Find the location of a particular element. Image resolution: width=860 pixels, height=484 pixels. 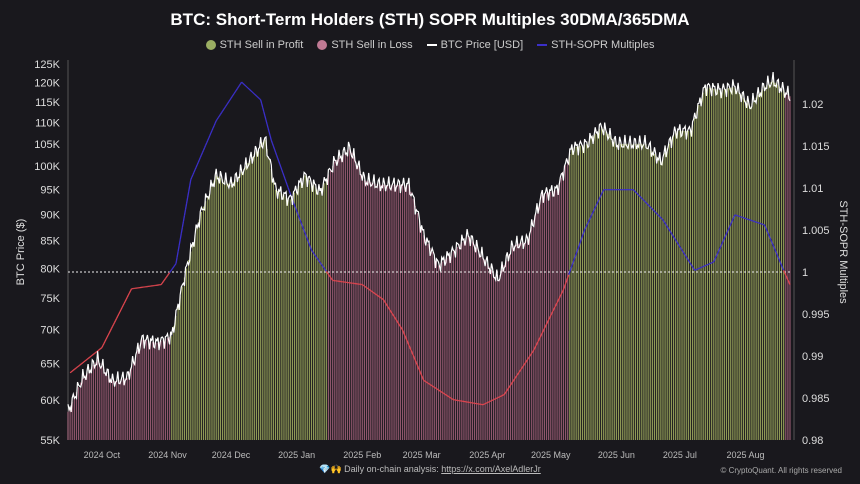

y-left-tick: 60K is located at coordinates (50, 401).